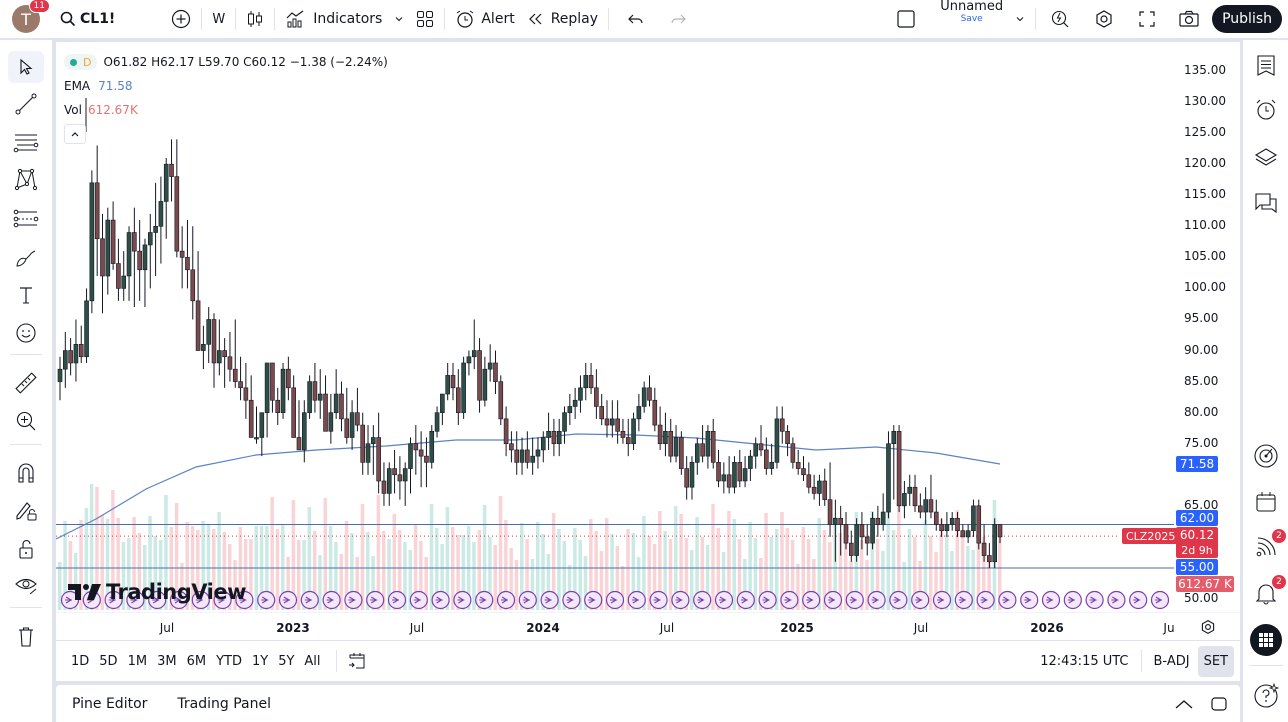 The image size is (1288, 722). What do you see at coordinates (399, 19) in the screenshot?
I see `indicators-dropdown` at bounding box center [399, 19].